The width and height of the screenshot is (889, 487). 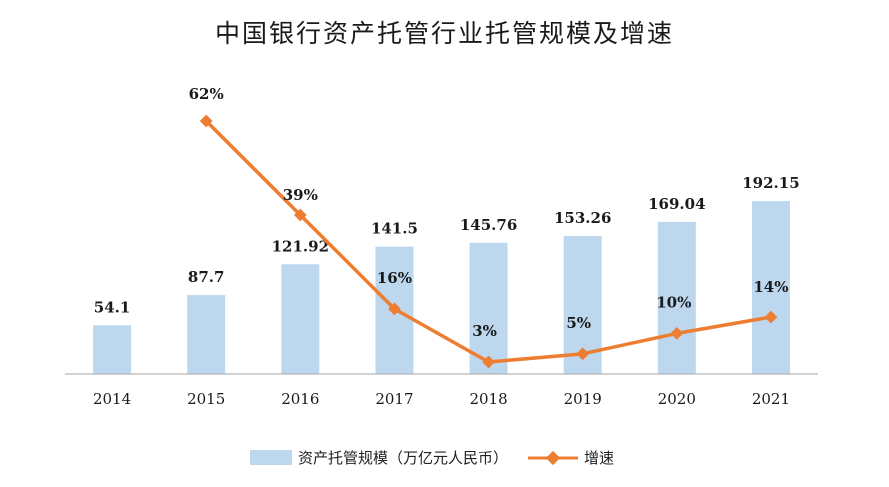 I want to click on x-tick-label-2020: 2020, so click(x=677, y=399).